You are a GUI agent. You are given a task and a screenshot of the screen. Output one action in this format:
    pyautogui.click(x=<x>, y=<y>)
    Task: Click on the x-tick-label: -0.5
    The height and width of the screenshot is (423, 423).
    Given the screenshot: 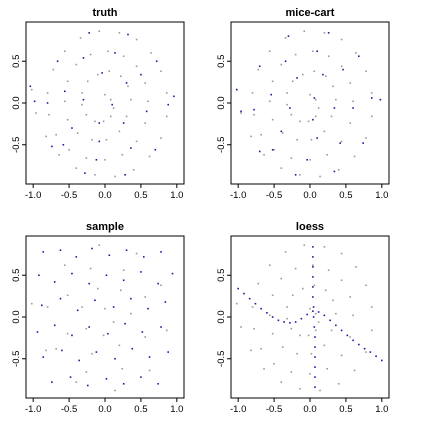 What is the action you would take?
    pyautogui.click(x=69, y=195)
    